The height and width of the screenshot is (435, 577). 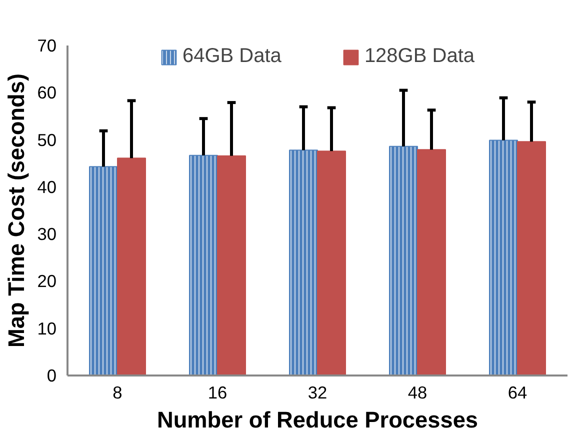 What do you see at coordinates (47, 46) in the screenshot?
I see `y-tick-label: 70` at bounding box center [47, 46].